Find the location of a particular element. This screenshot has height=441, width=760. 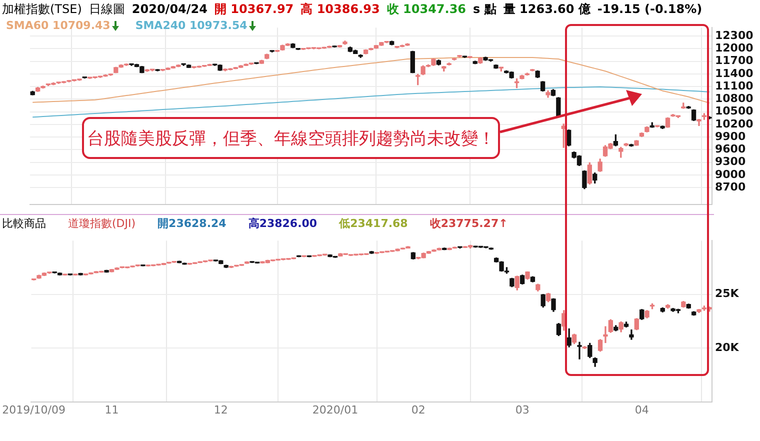

y-tick-label: 11400 is located at coordinates (734, 73).